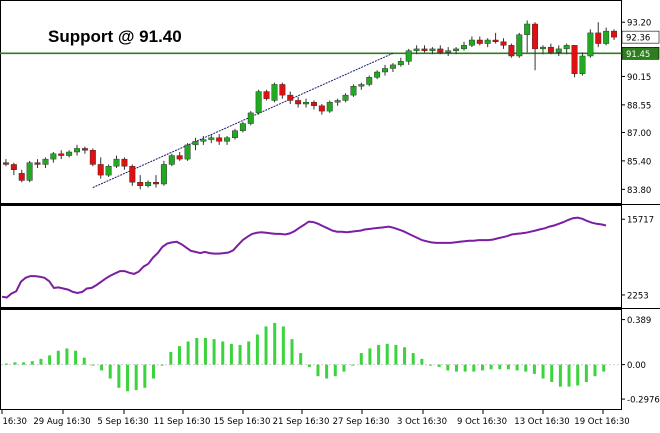 Image resolution: width=660 pixels, height=433 pixels. I want to click on x-tick-label: 29 Aug 16:30, so click(61, 422).